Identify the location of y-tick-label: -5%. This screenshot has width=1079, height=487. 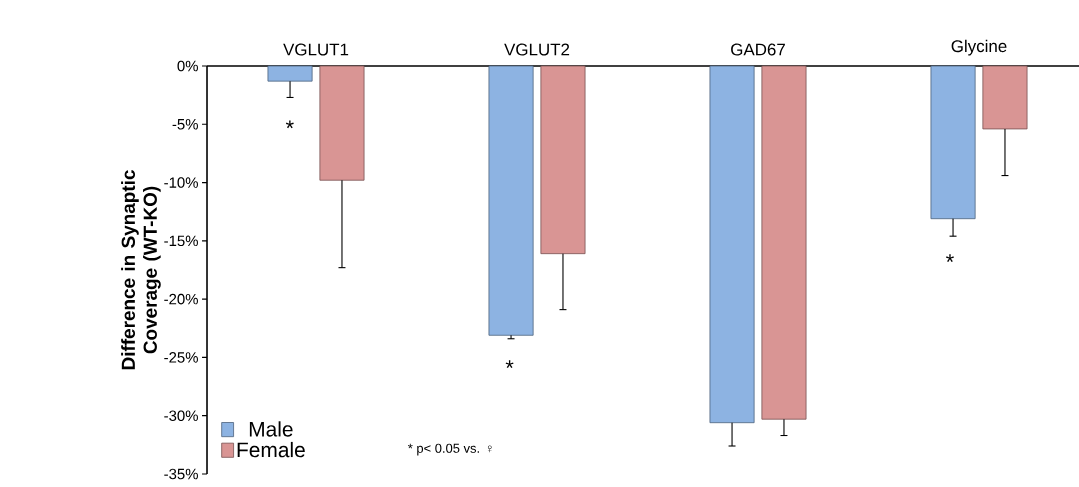
(185, 124).